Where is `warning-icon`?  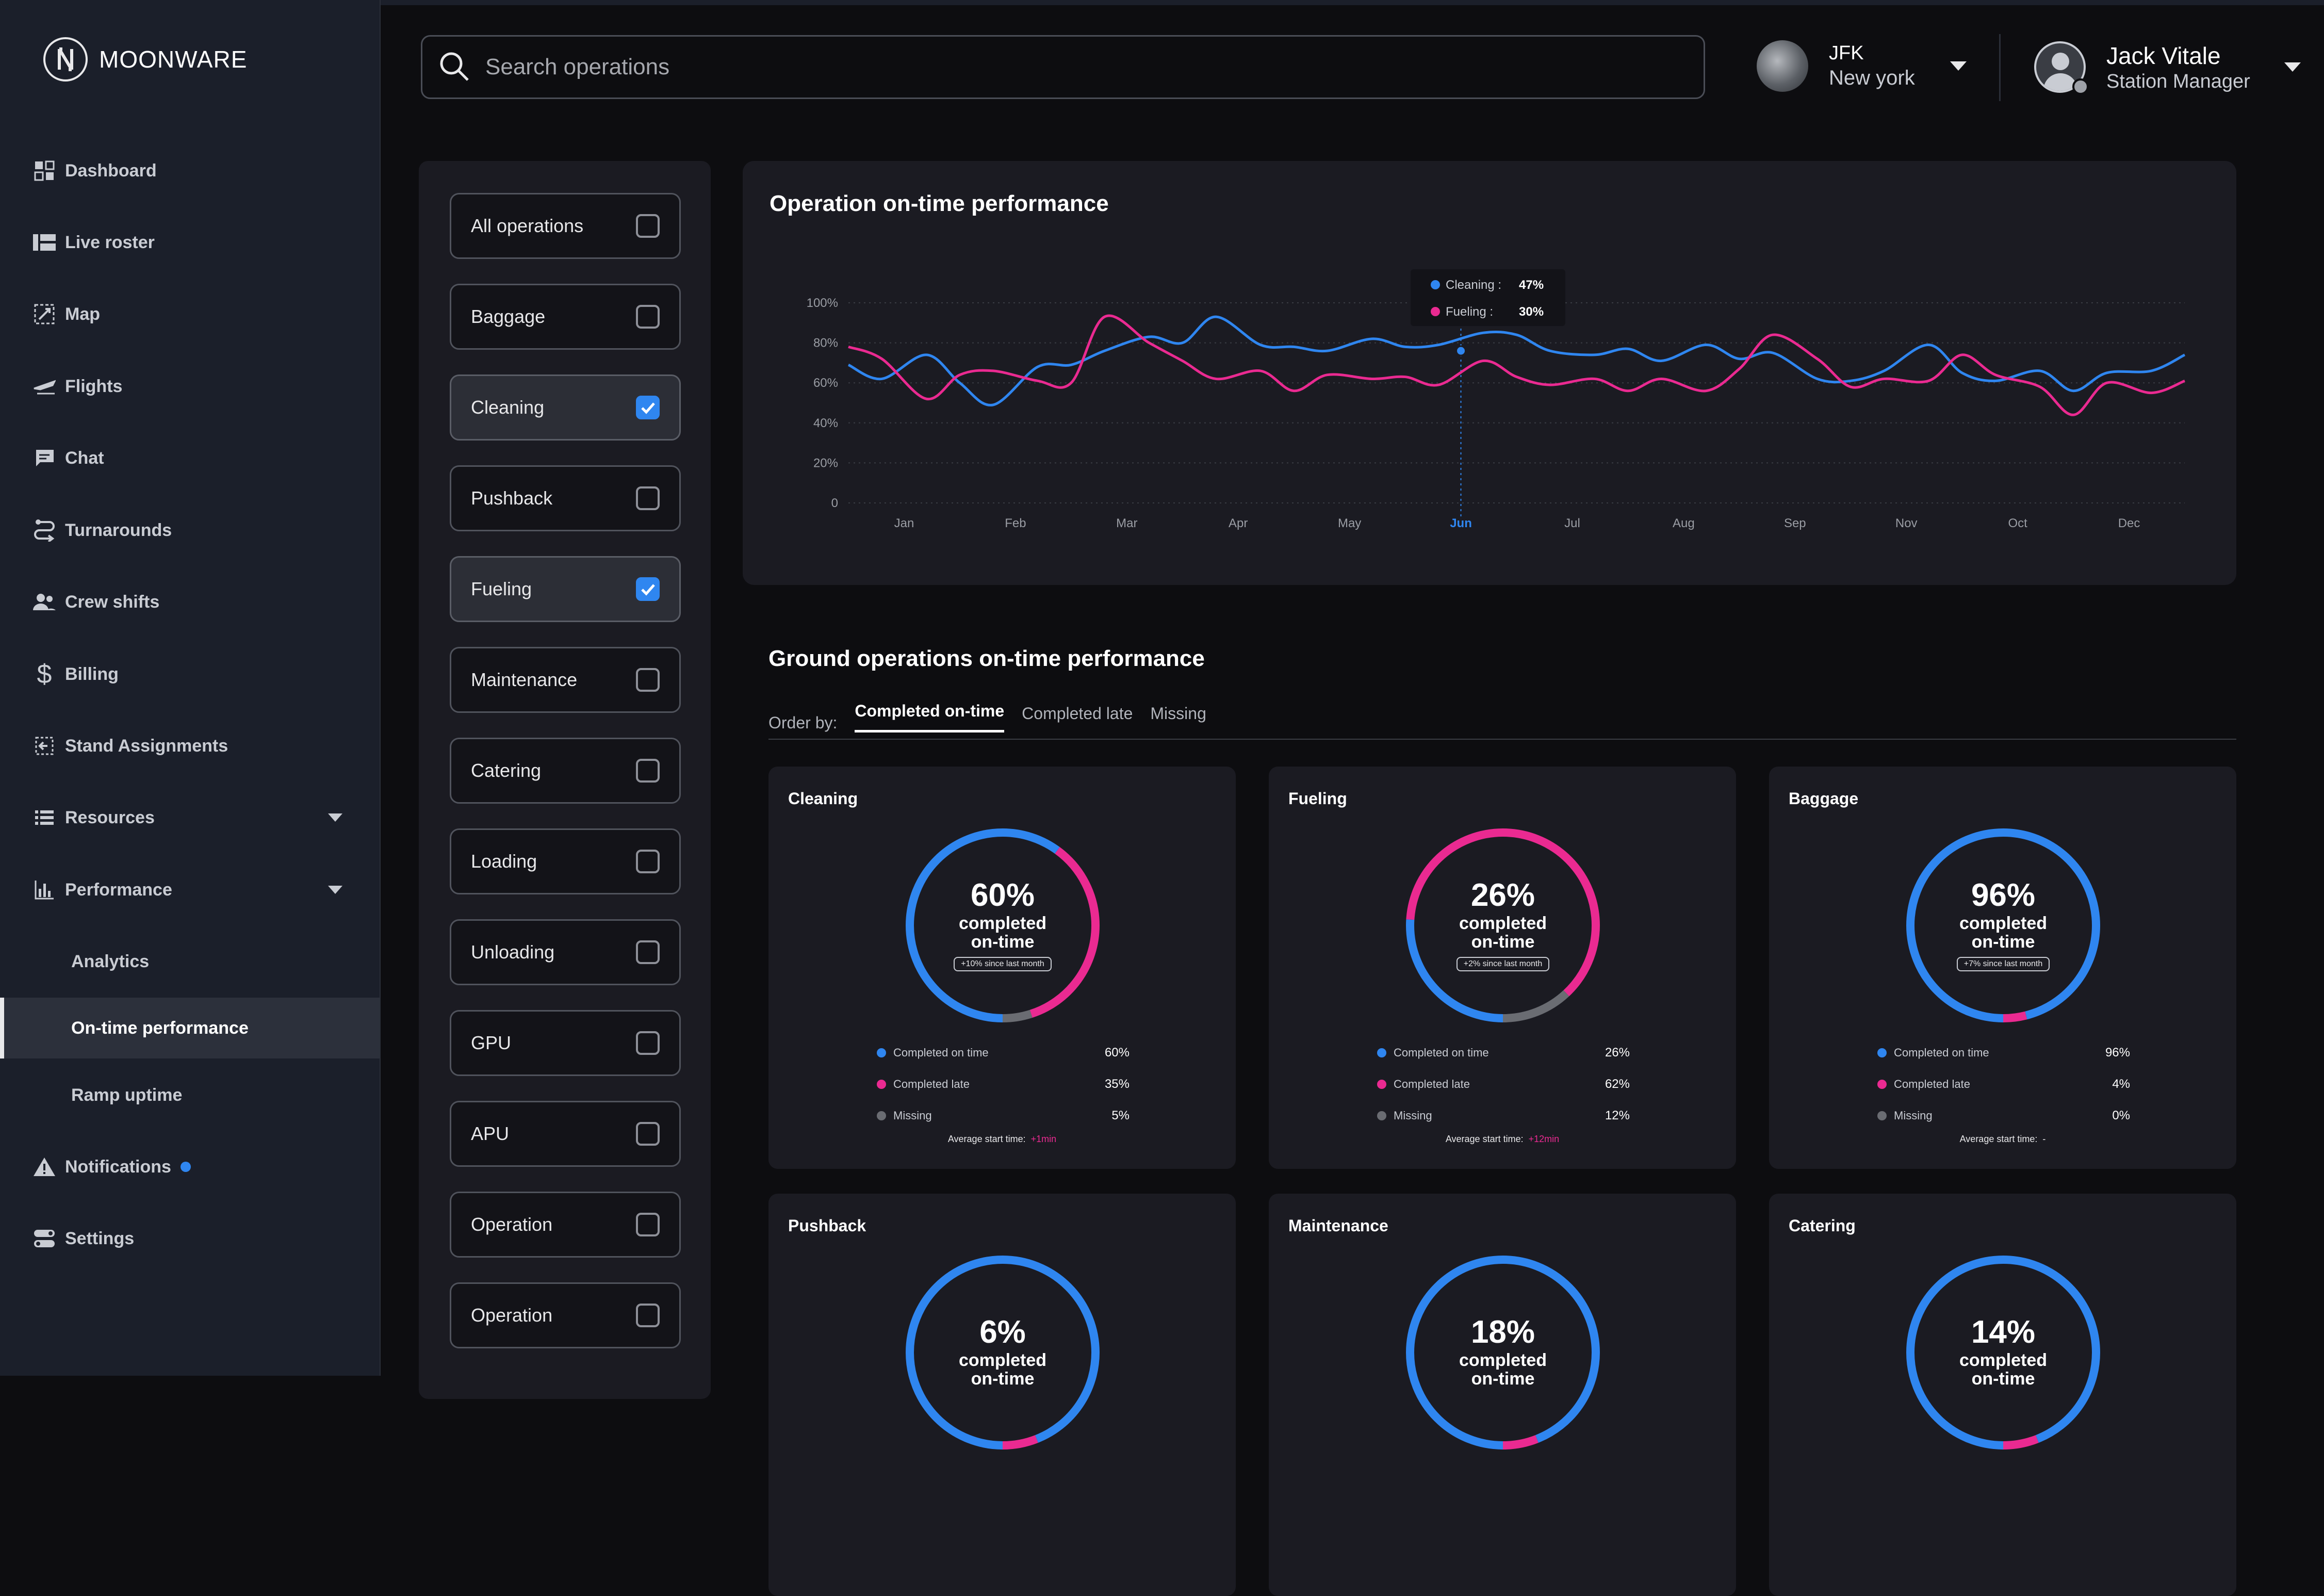 warning-icon is located at coordinates (45, 1167).